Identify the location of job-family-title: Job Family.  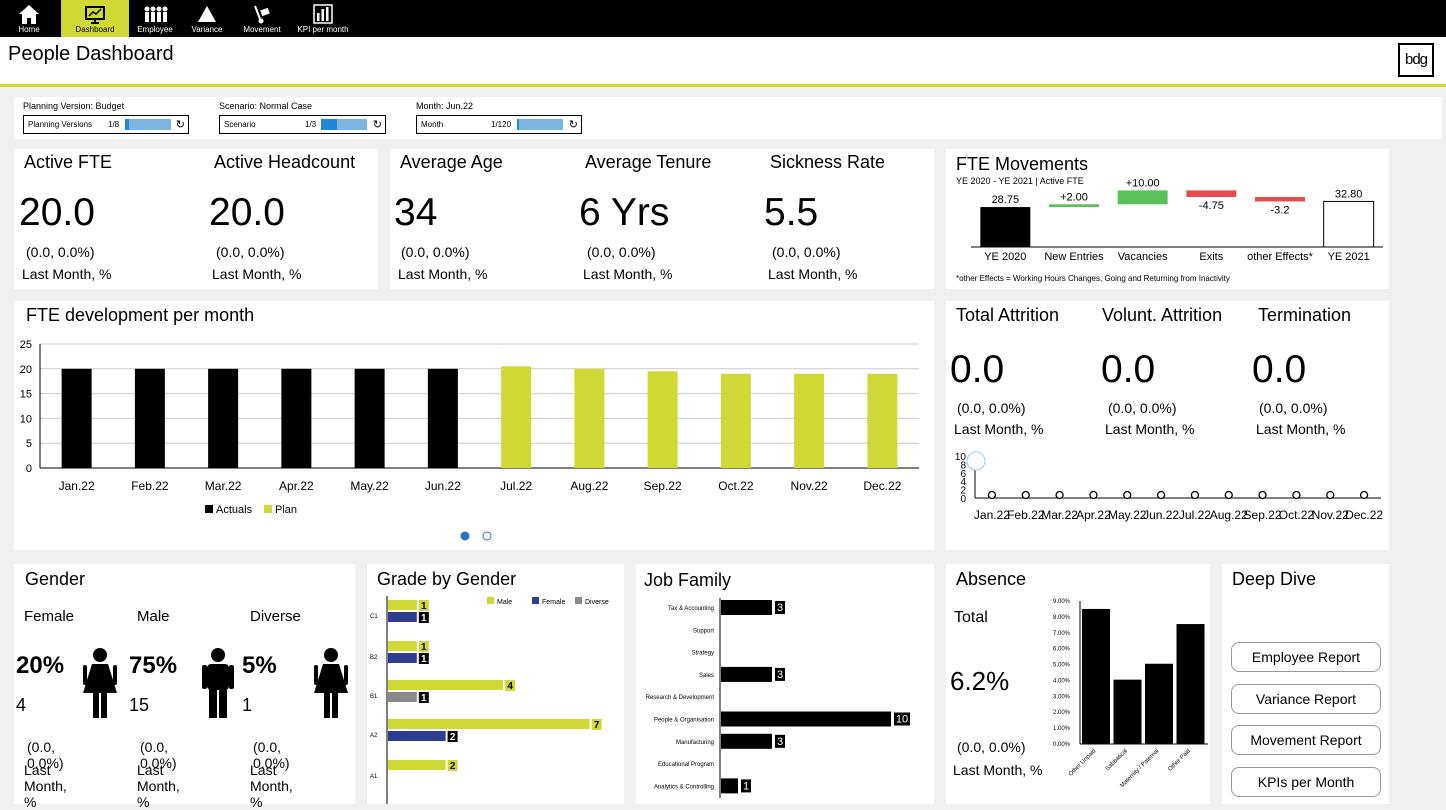
(688, 580).